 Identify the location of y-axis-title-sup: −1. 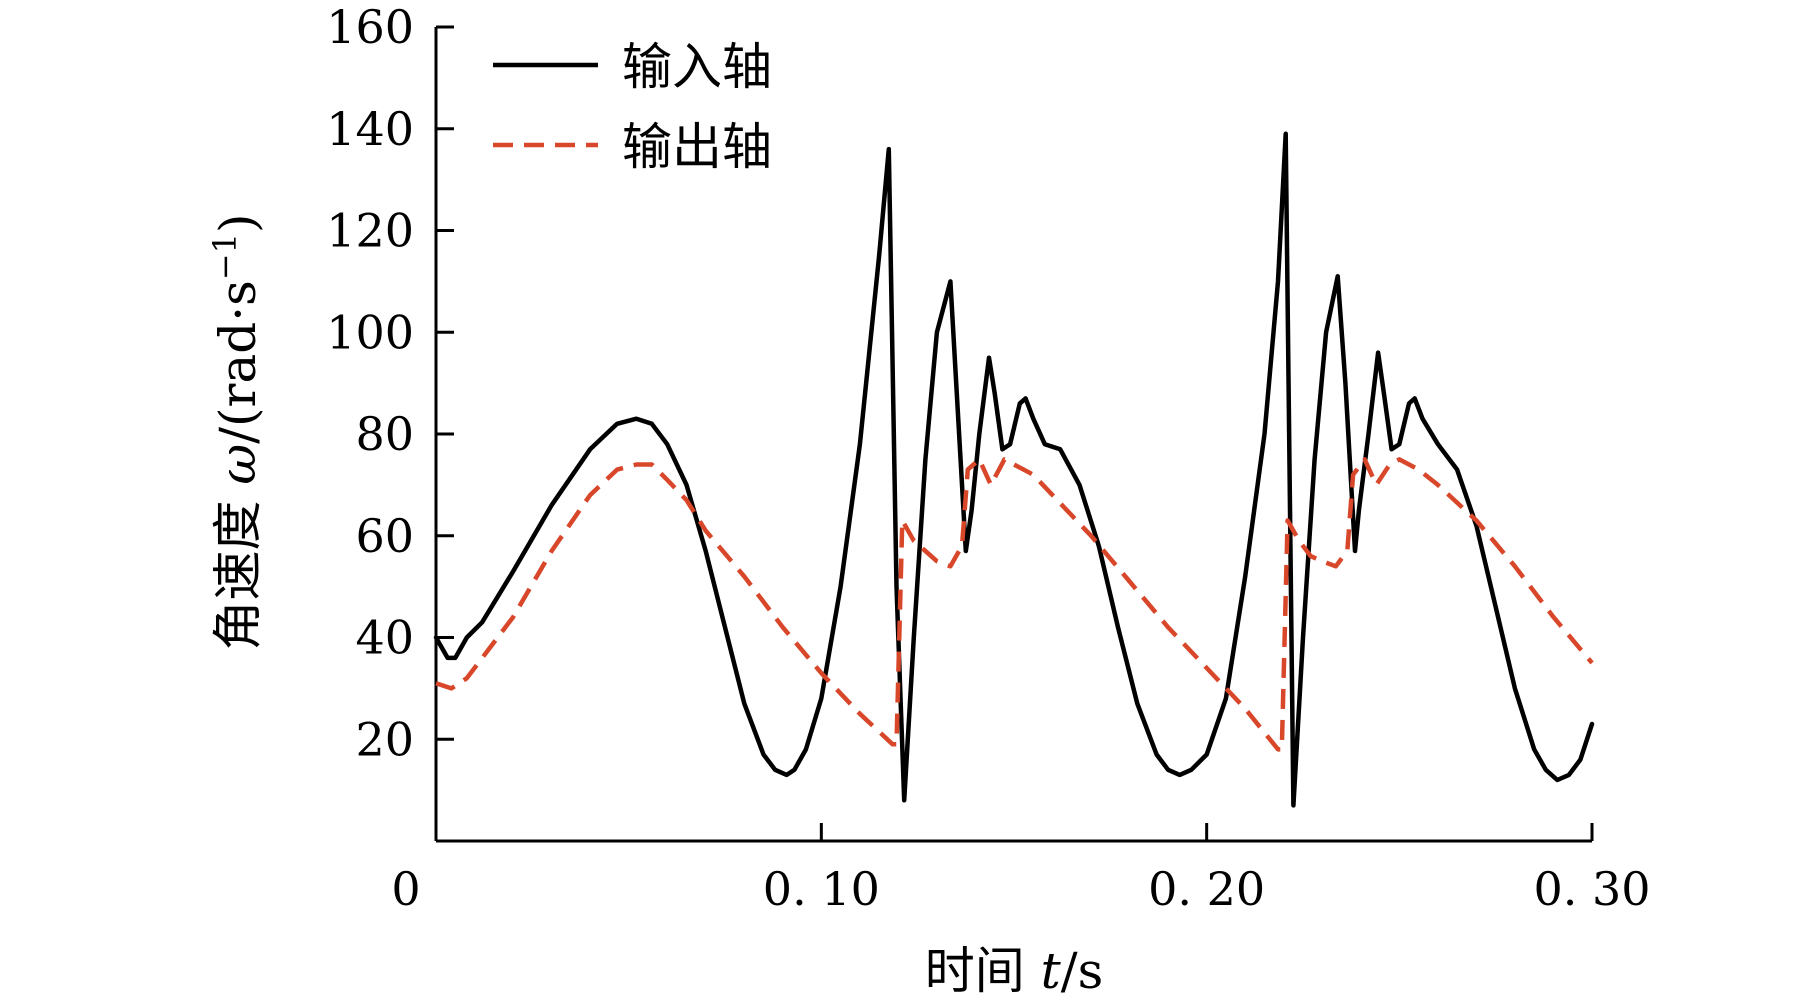
(225, 256).